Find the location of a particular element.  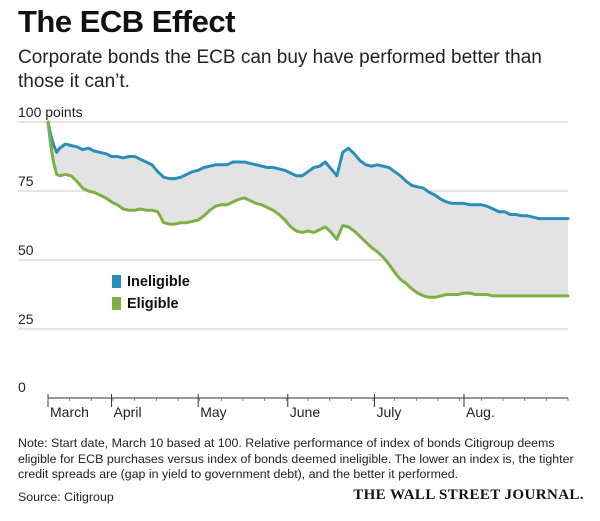

page-title: The ECB Effect is located at coordinates (126, 21).